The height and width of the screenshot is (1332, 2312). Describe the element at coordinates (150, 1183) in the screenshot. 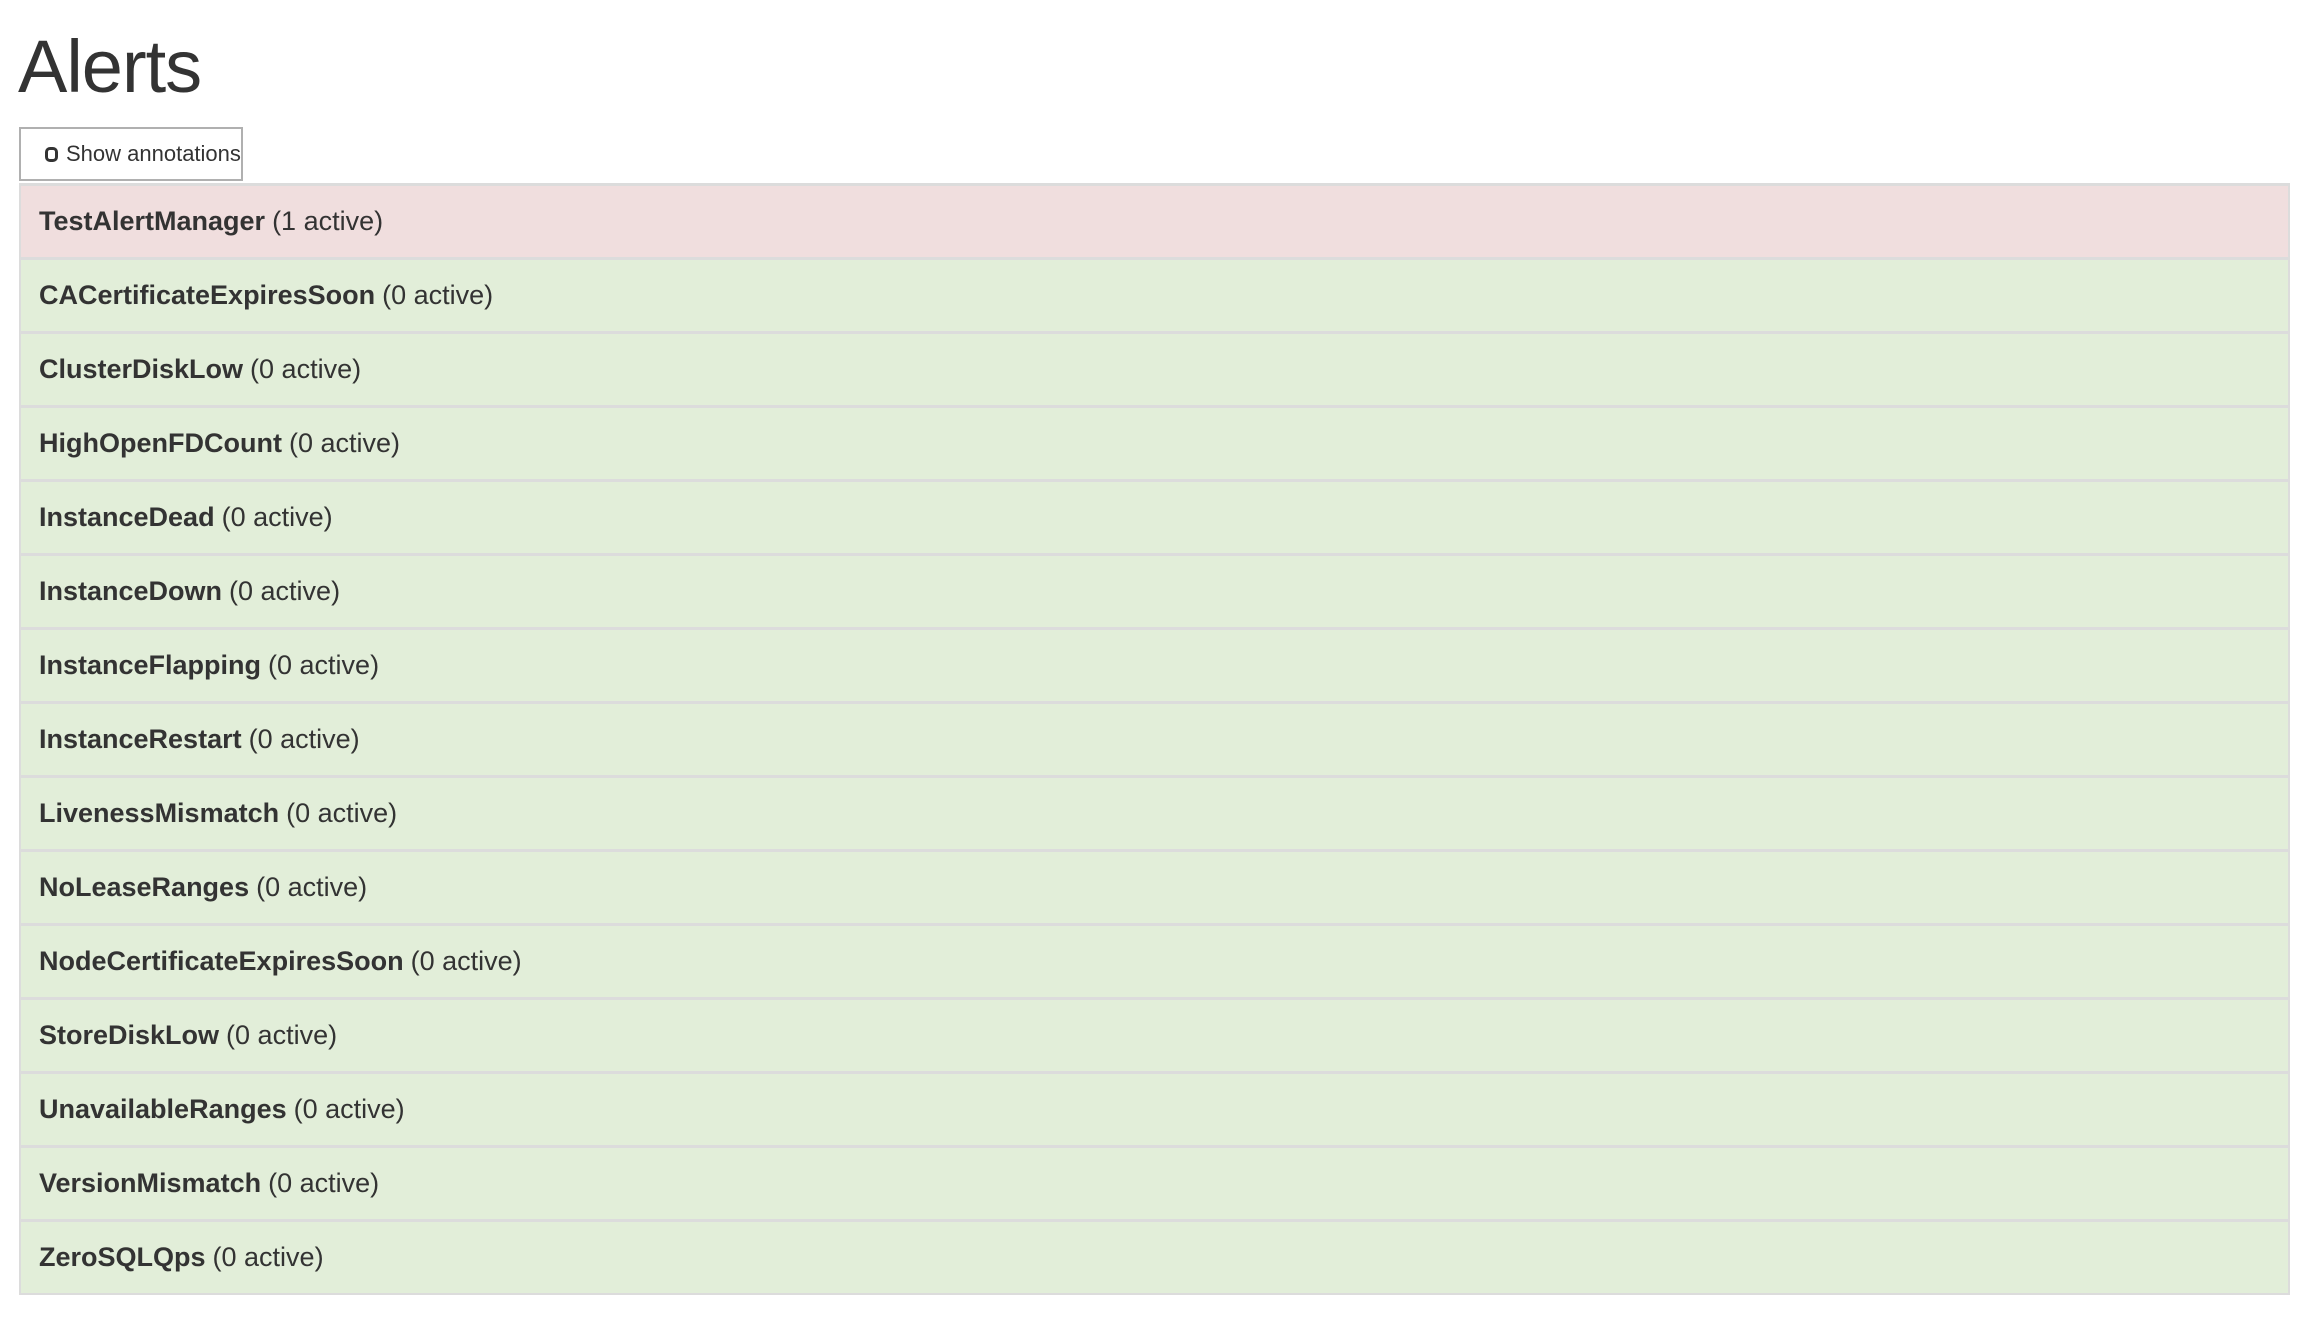

I see `alert-name: VersionMismatch` at that location.